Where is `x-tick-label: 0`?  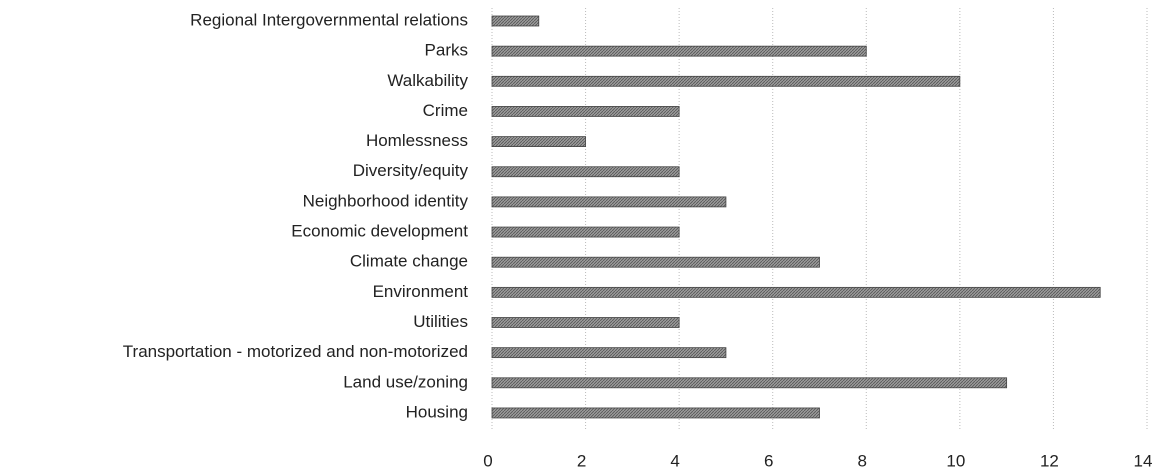 x-tick-label: 0 is located at coordinates (487, 460).